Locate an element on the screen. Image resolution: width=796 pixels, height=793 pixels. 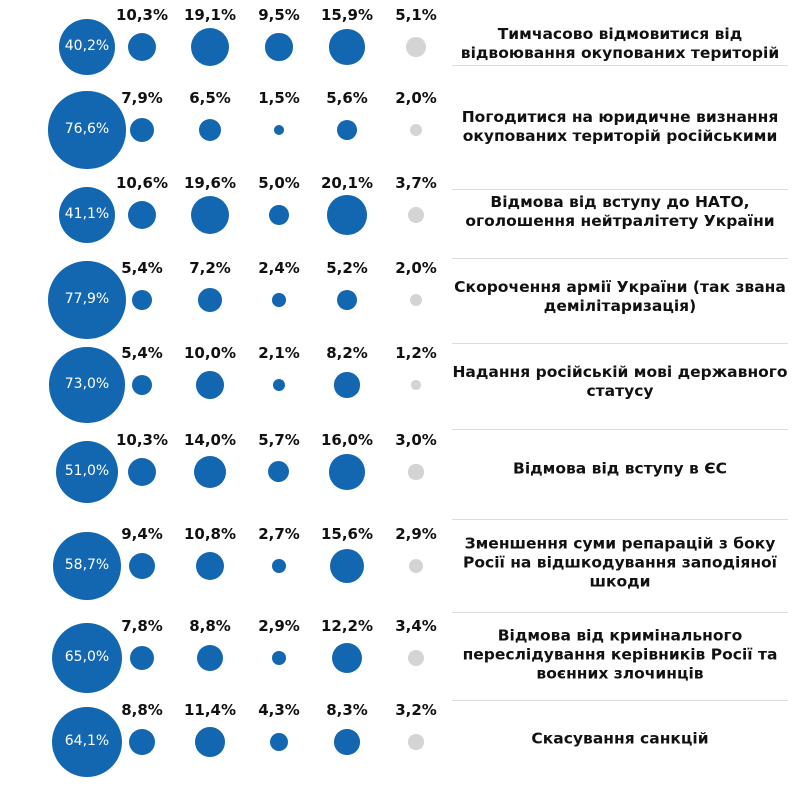
value-label: 16,0% is located at coordinates (347, 440).